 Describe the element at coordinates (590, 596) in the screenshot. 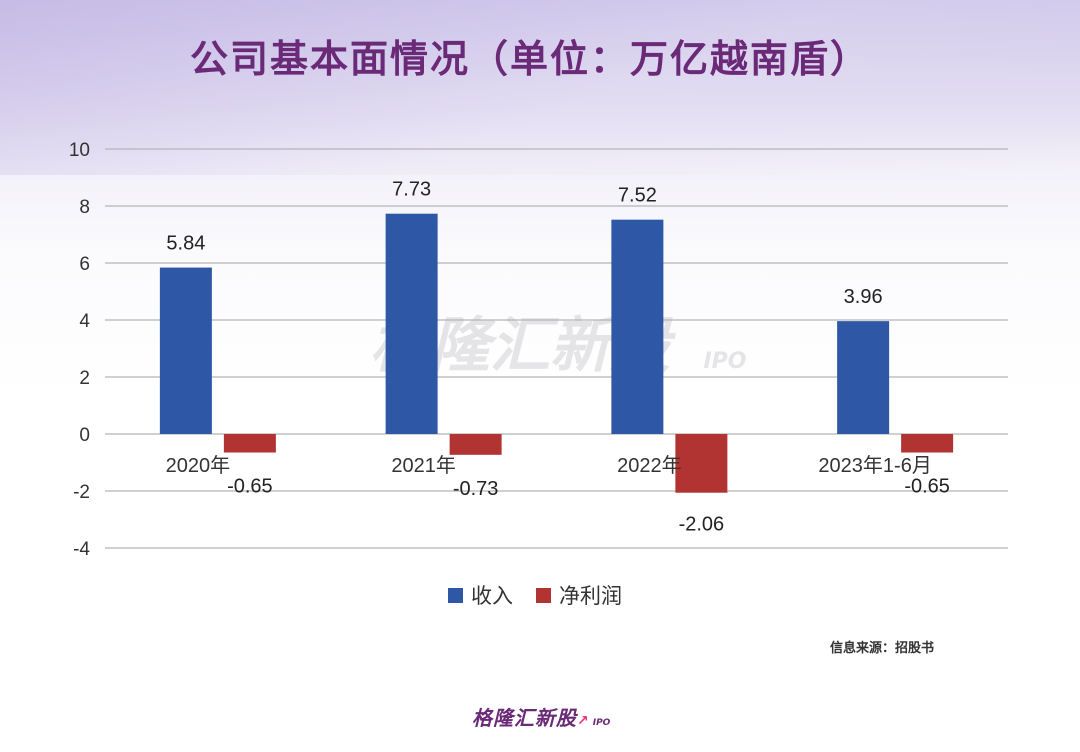

I see `legend-net-profit-label: 净利润` at that location.